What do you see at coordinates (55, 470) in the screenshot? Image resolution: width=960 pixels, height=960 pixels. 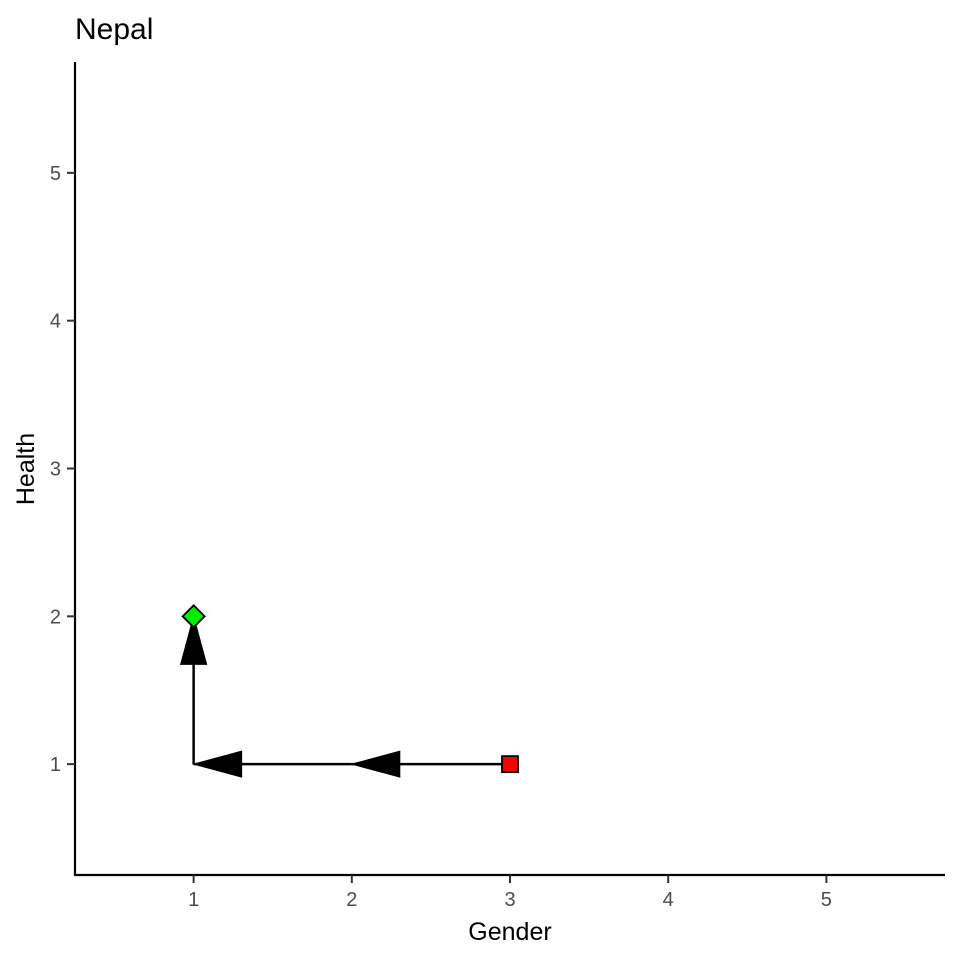 I see `y-tick-label: 3` at bounding box center [55, 470].